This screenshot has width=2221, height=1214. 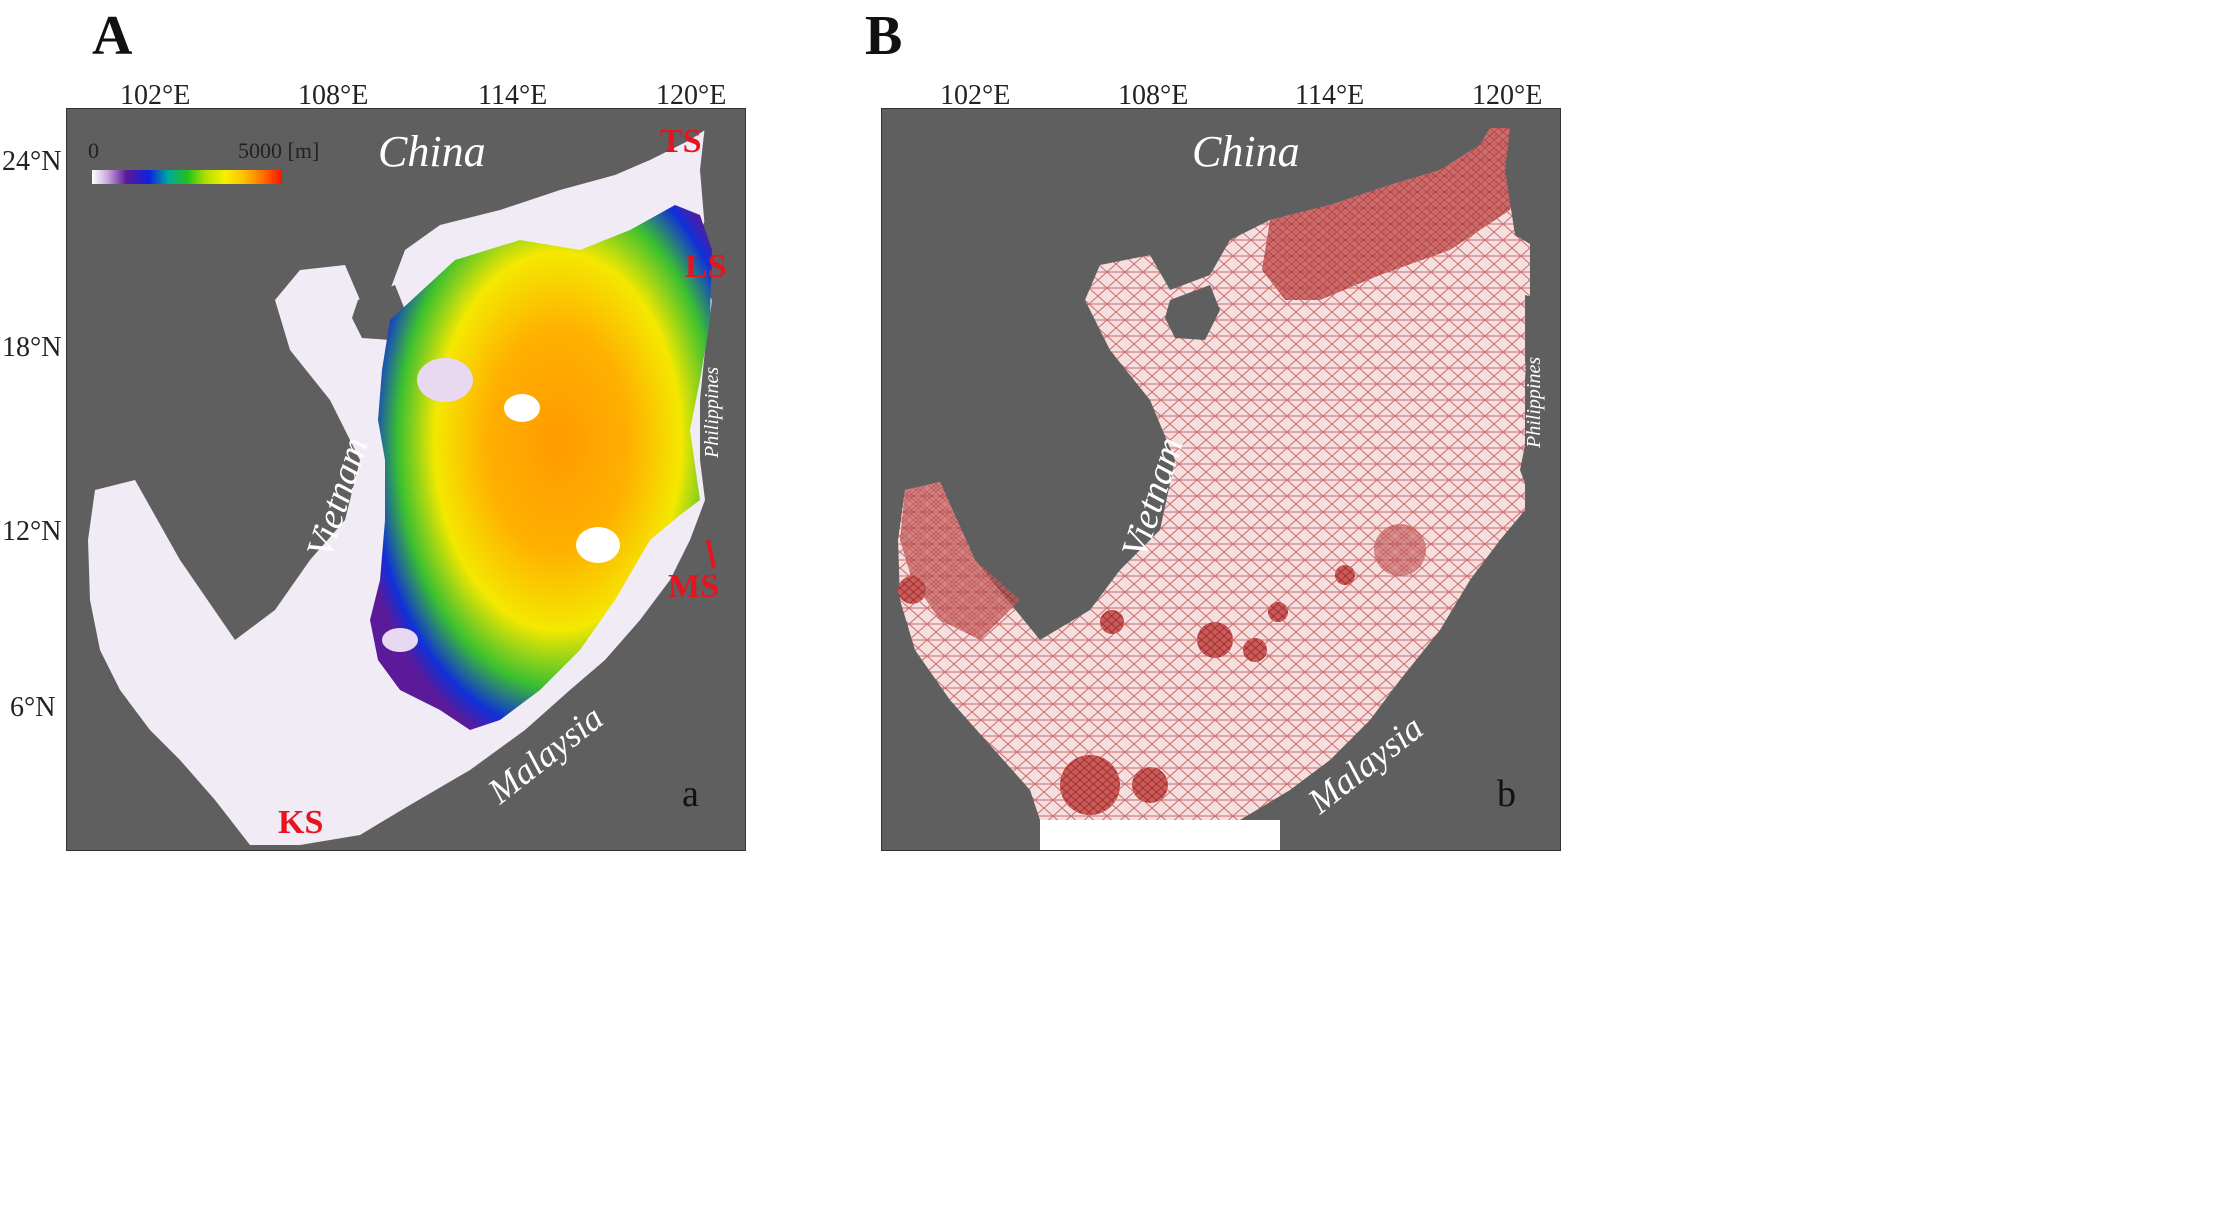 What do you see at coordinates (711, 554) in the screenshot?
I see `strait-ms-marker` at bounding box center [711, 554].